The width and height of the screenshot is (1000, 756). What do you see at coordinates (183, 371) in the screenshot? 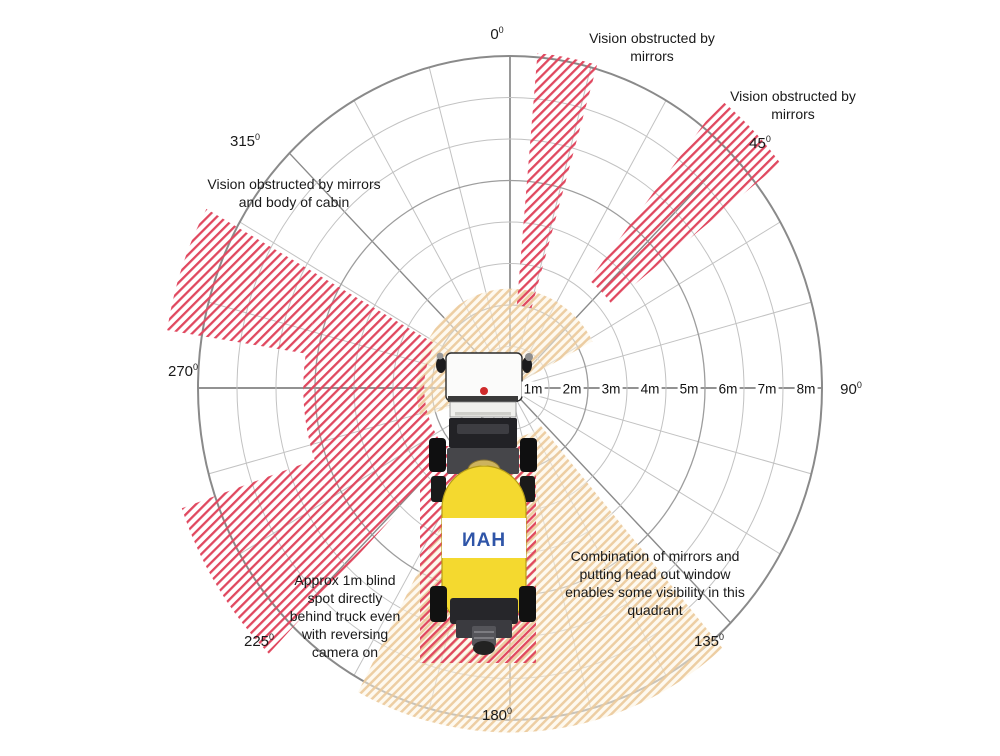
I see `angle-label-270: 2700` at bounding box center [183, 371].